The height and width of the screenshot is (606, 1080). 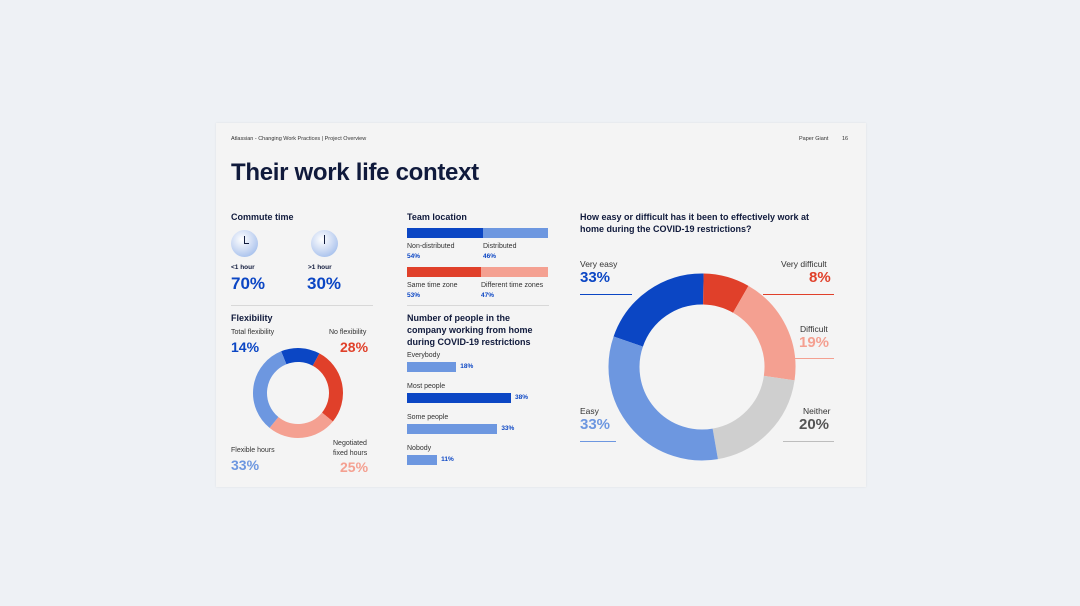 I want to click on label-different-time-zones: Different time zones, so click(x=512, y=285).